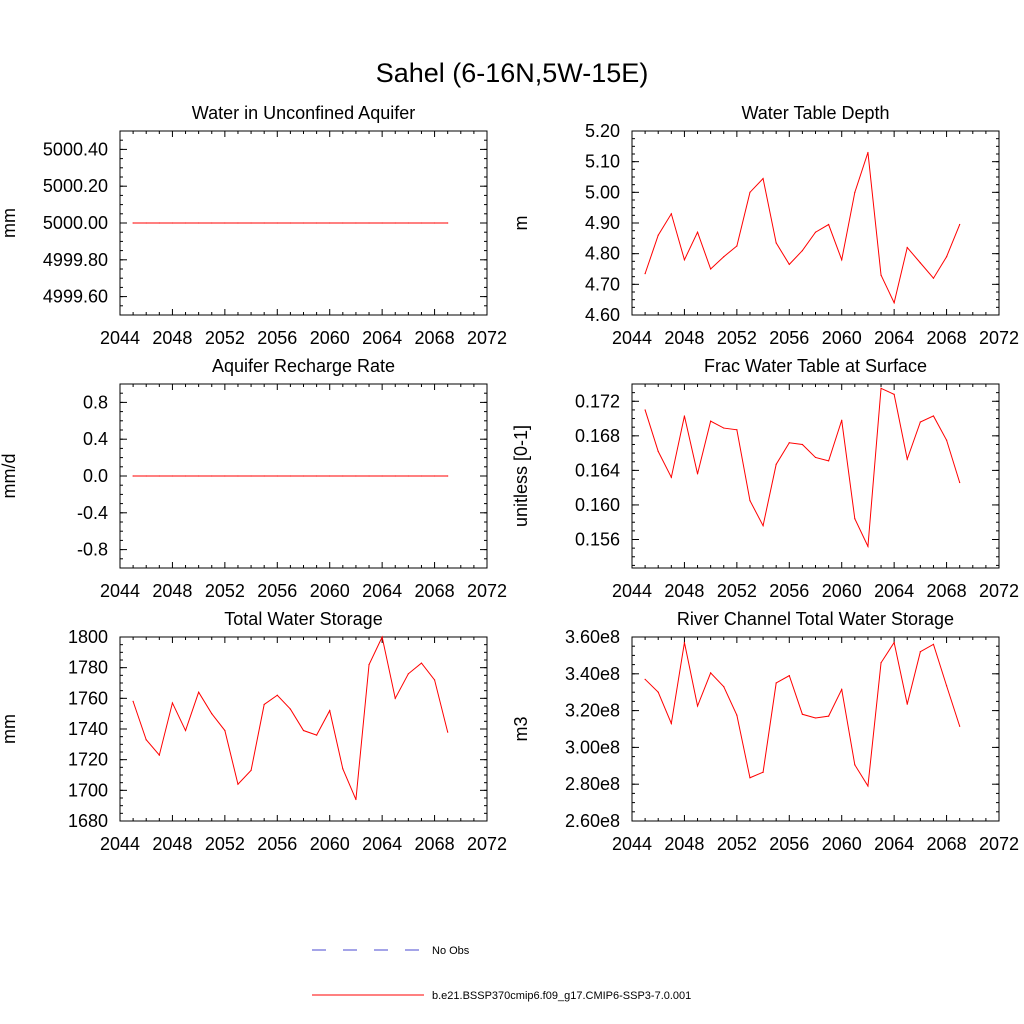 This screenshot has width=1024, height=1024. I want to click on panel-title: River Channel Total Water Storage, so click(815, 619).